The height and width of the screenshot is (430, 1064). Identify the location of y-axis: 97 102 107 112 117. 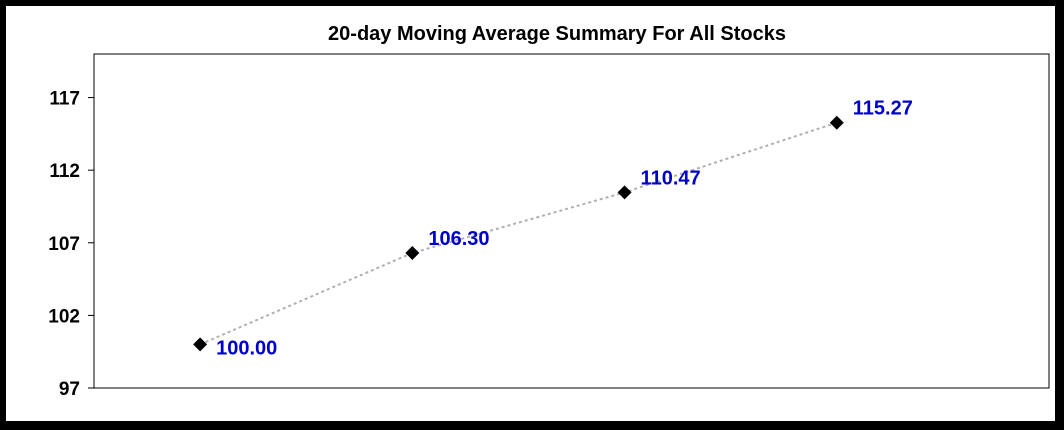
(71, 244).